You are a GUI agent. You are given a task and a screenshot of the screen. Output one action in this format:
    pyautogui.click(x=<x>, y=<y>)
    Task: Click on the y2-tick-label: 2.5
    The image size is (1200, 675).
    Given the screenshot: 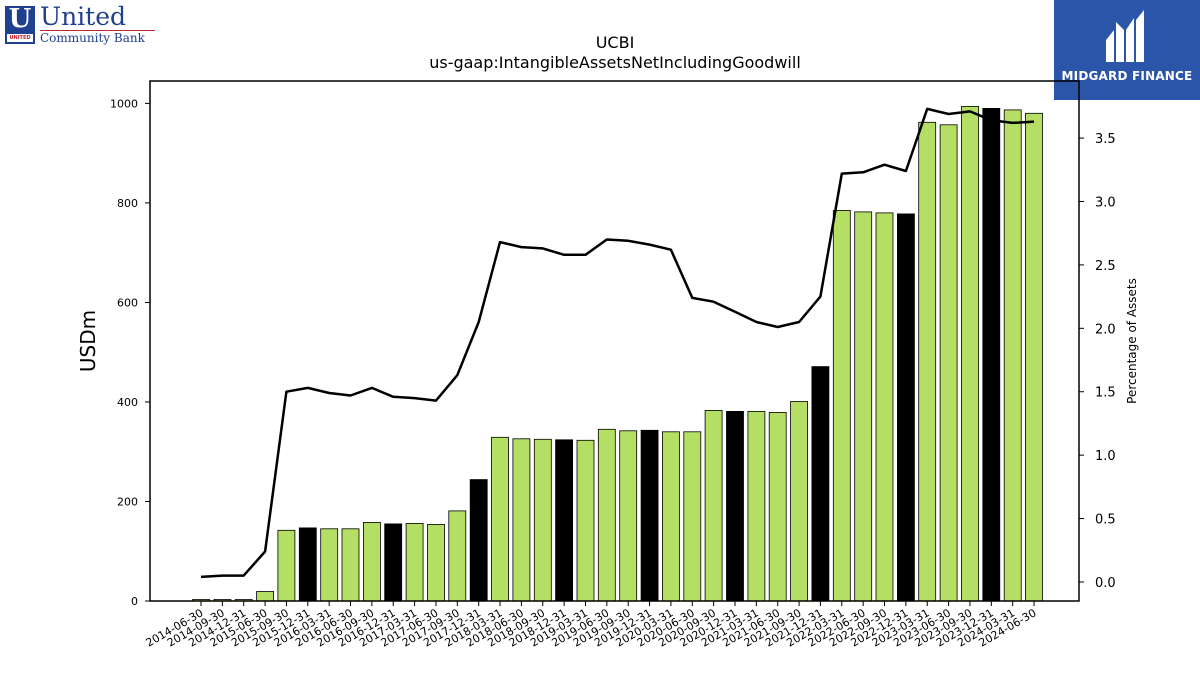 What is the action you would take?
    pyautogui.click(x=1105, y=266)
    